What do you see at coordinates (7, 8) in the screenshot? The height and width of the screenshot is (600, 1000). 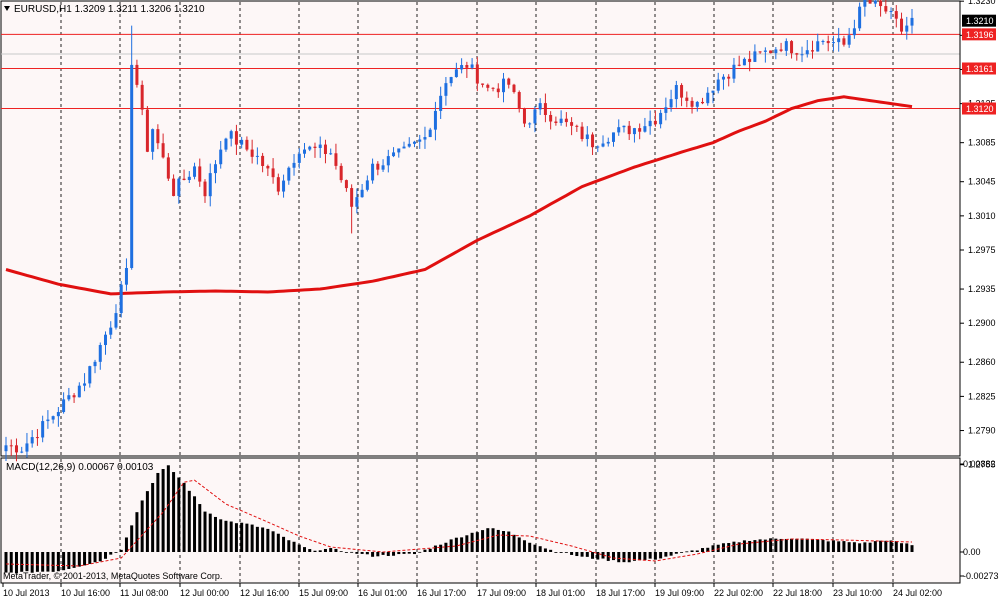 I see `collapse-triangle-icon` at bounding box center [7, 8].